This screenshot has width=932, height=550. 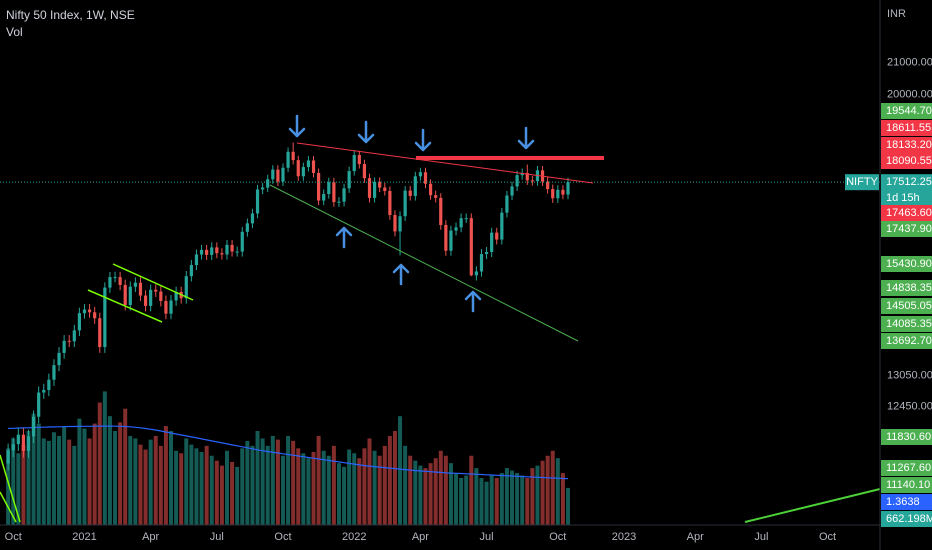 What do you see at coordinates (909, 324) in the screenshot?
I see `price-badge-label: 14085.35` at bounding box center [909, 324].